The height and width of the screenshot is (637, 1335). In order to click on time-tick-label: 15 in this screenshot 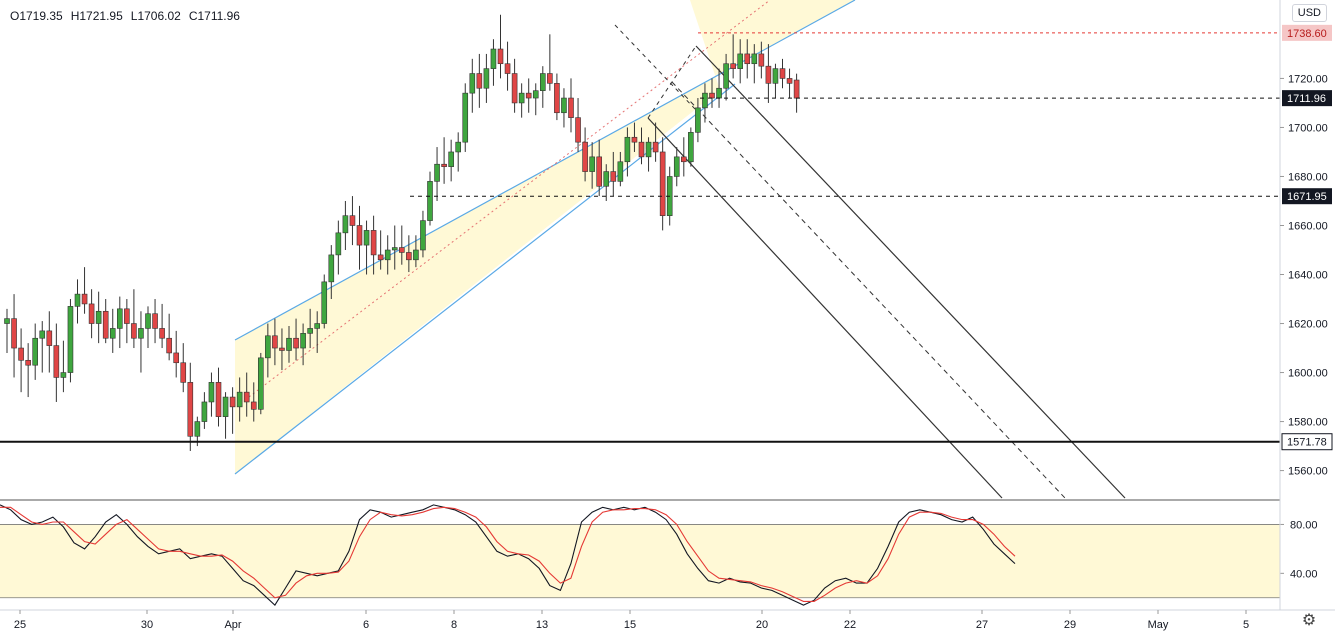, I will do `click(630, 625)`.